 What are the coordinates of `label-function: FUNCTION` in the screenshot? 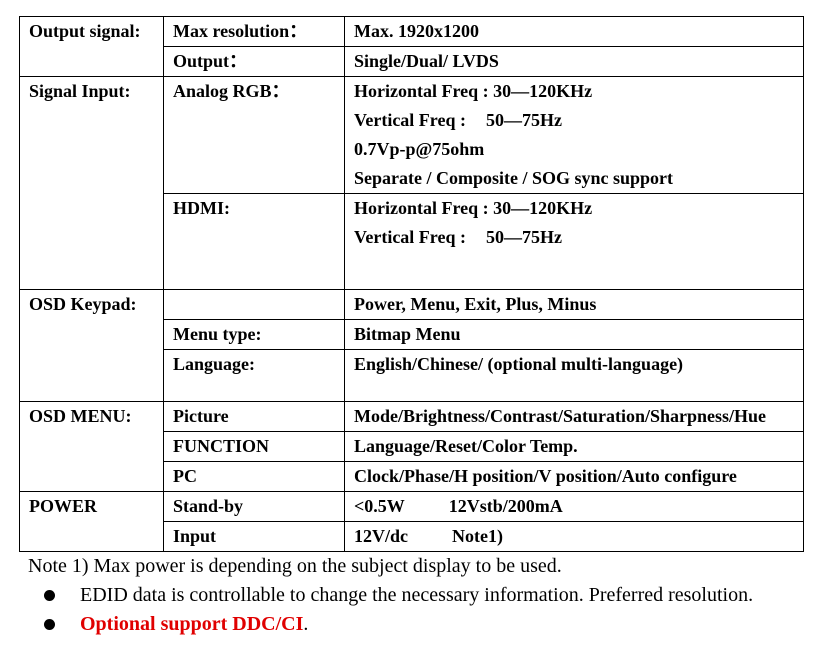 It's located at (254, 447).